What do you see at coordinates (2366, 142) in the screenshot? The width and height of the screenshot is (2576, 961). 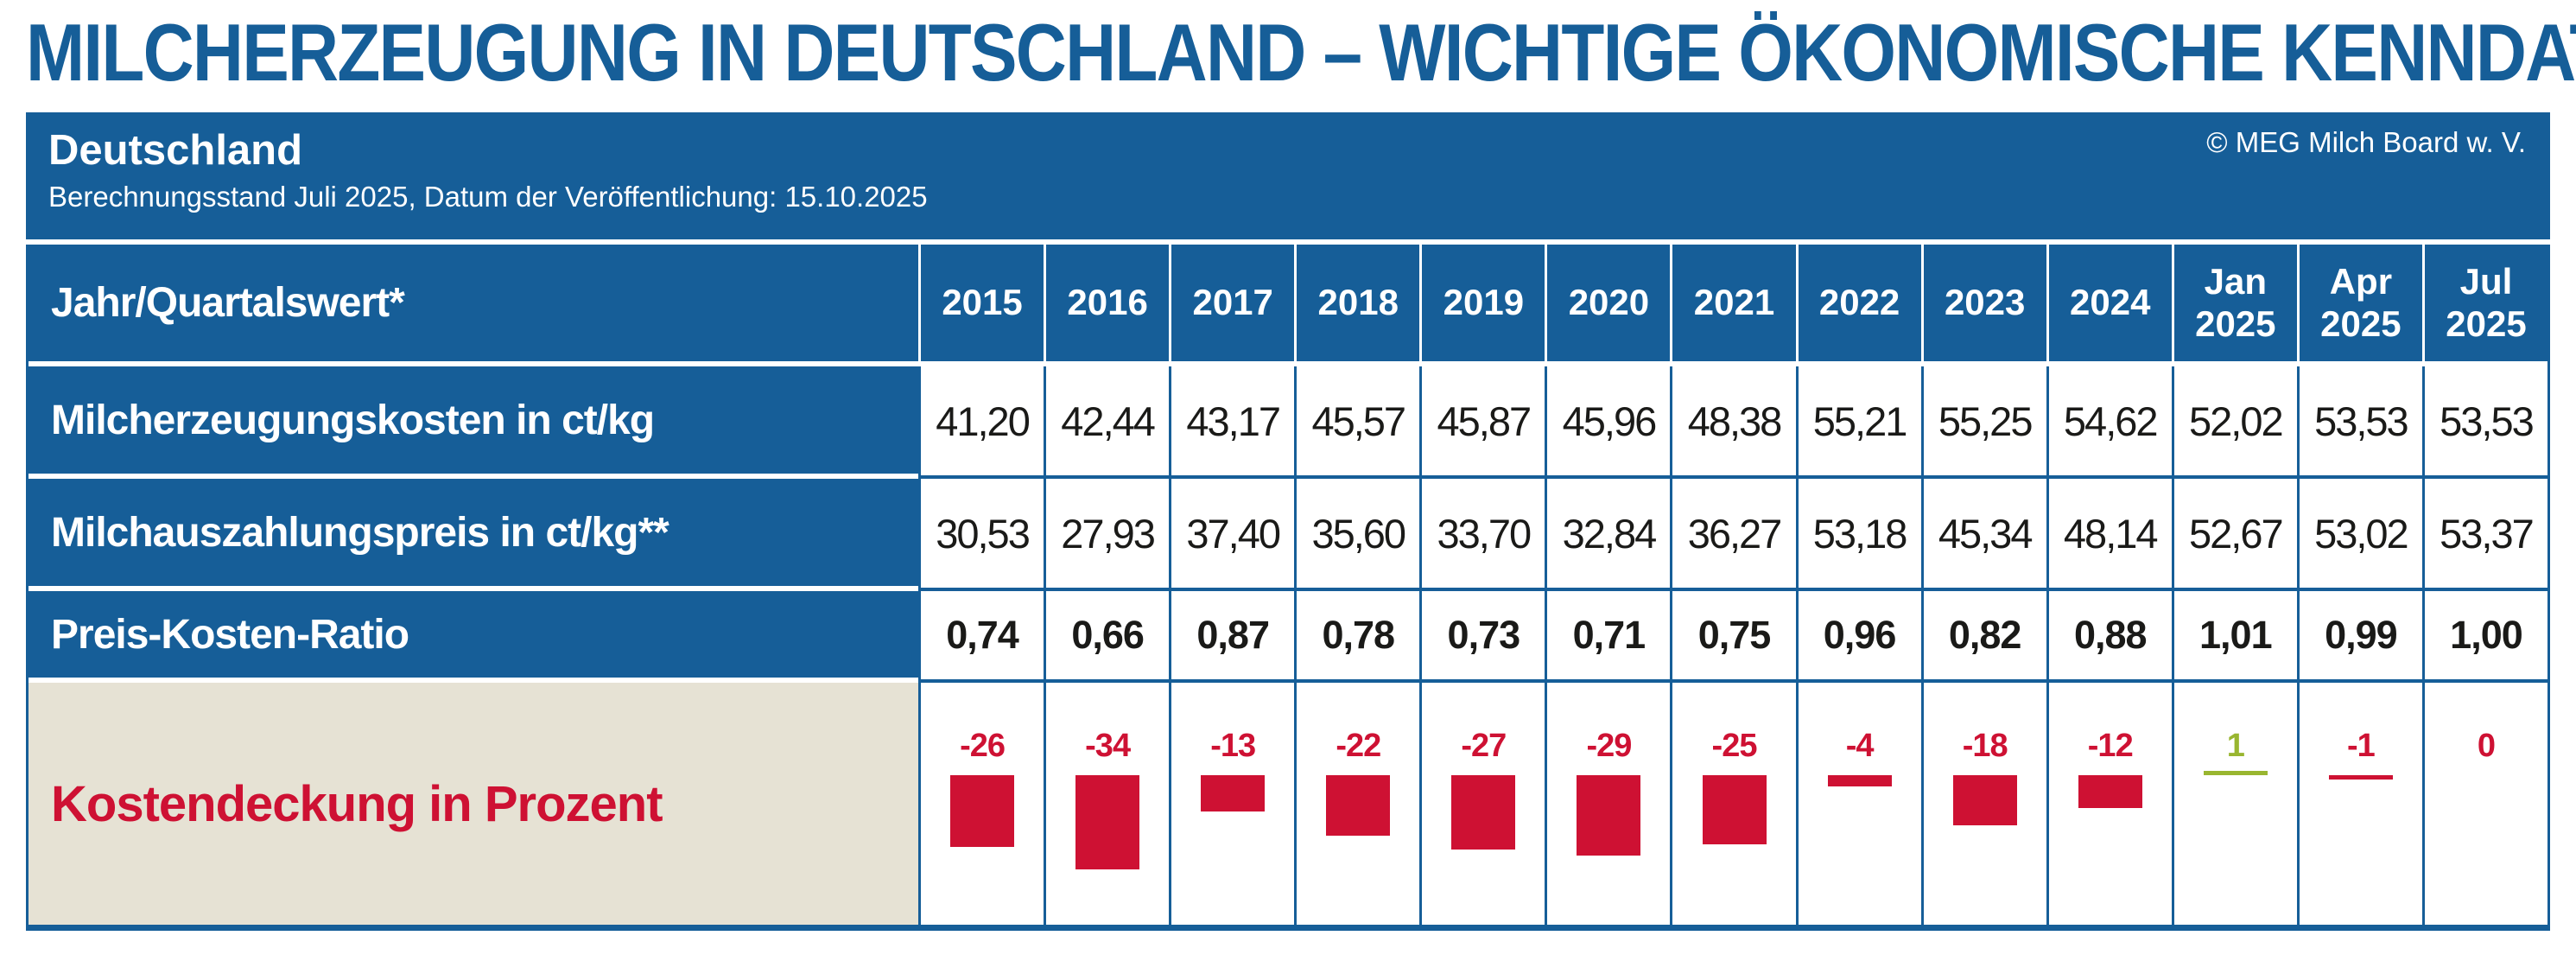 I see `copyright-notice: © MEG Milch Board w. V.` at bounding box center [2366, 142].